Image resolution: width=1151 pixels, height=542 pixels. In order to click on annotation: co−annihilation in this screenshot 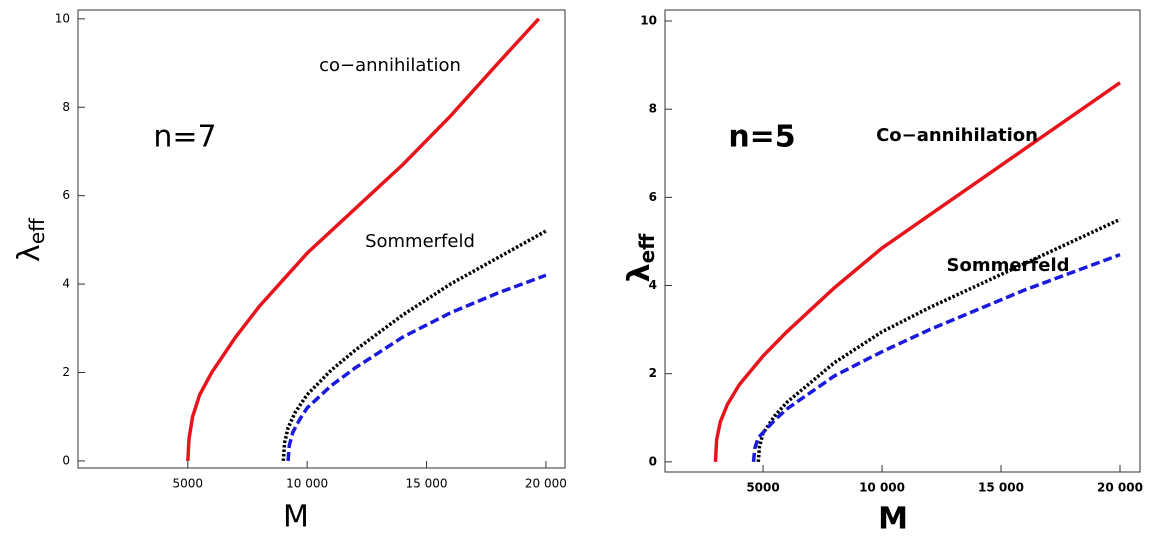, I will do `click(390, 65)`.